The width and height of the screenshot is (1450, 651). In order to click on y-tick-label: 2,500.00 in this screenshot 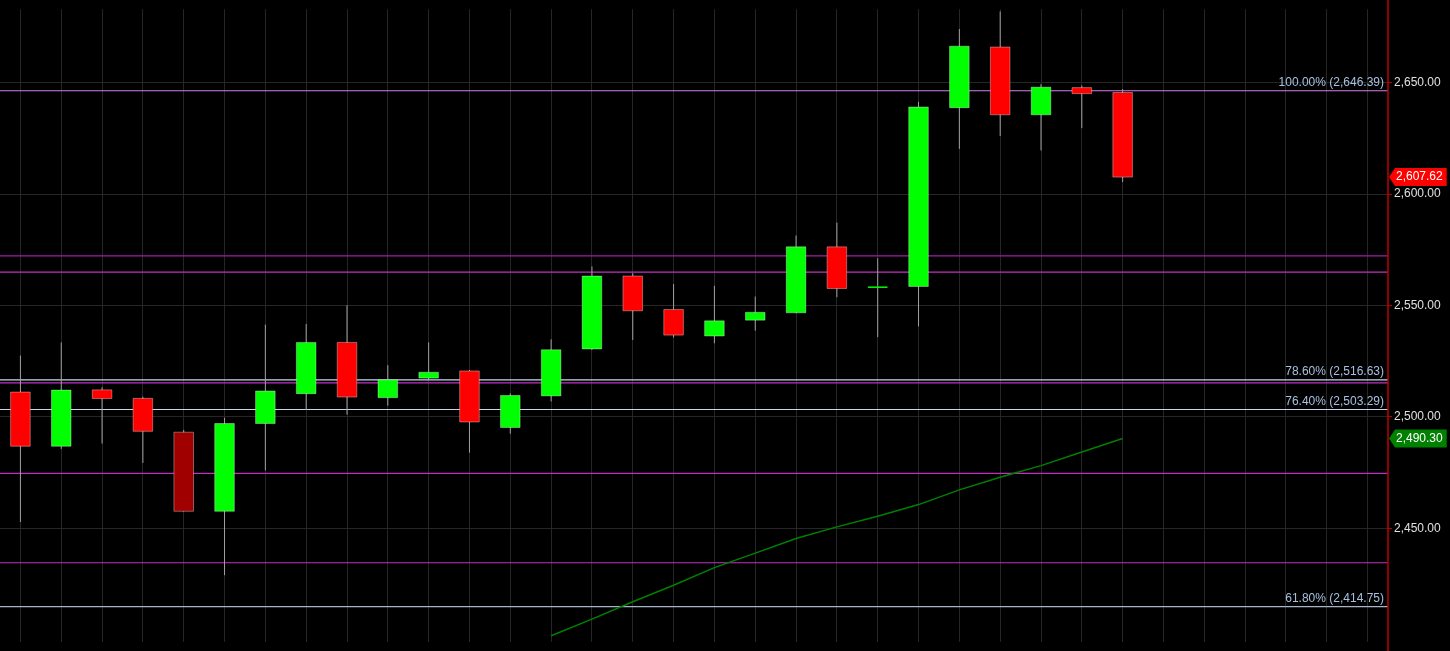, I will do `click(1418, 416)`.